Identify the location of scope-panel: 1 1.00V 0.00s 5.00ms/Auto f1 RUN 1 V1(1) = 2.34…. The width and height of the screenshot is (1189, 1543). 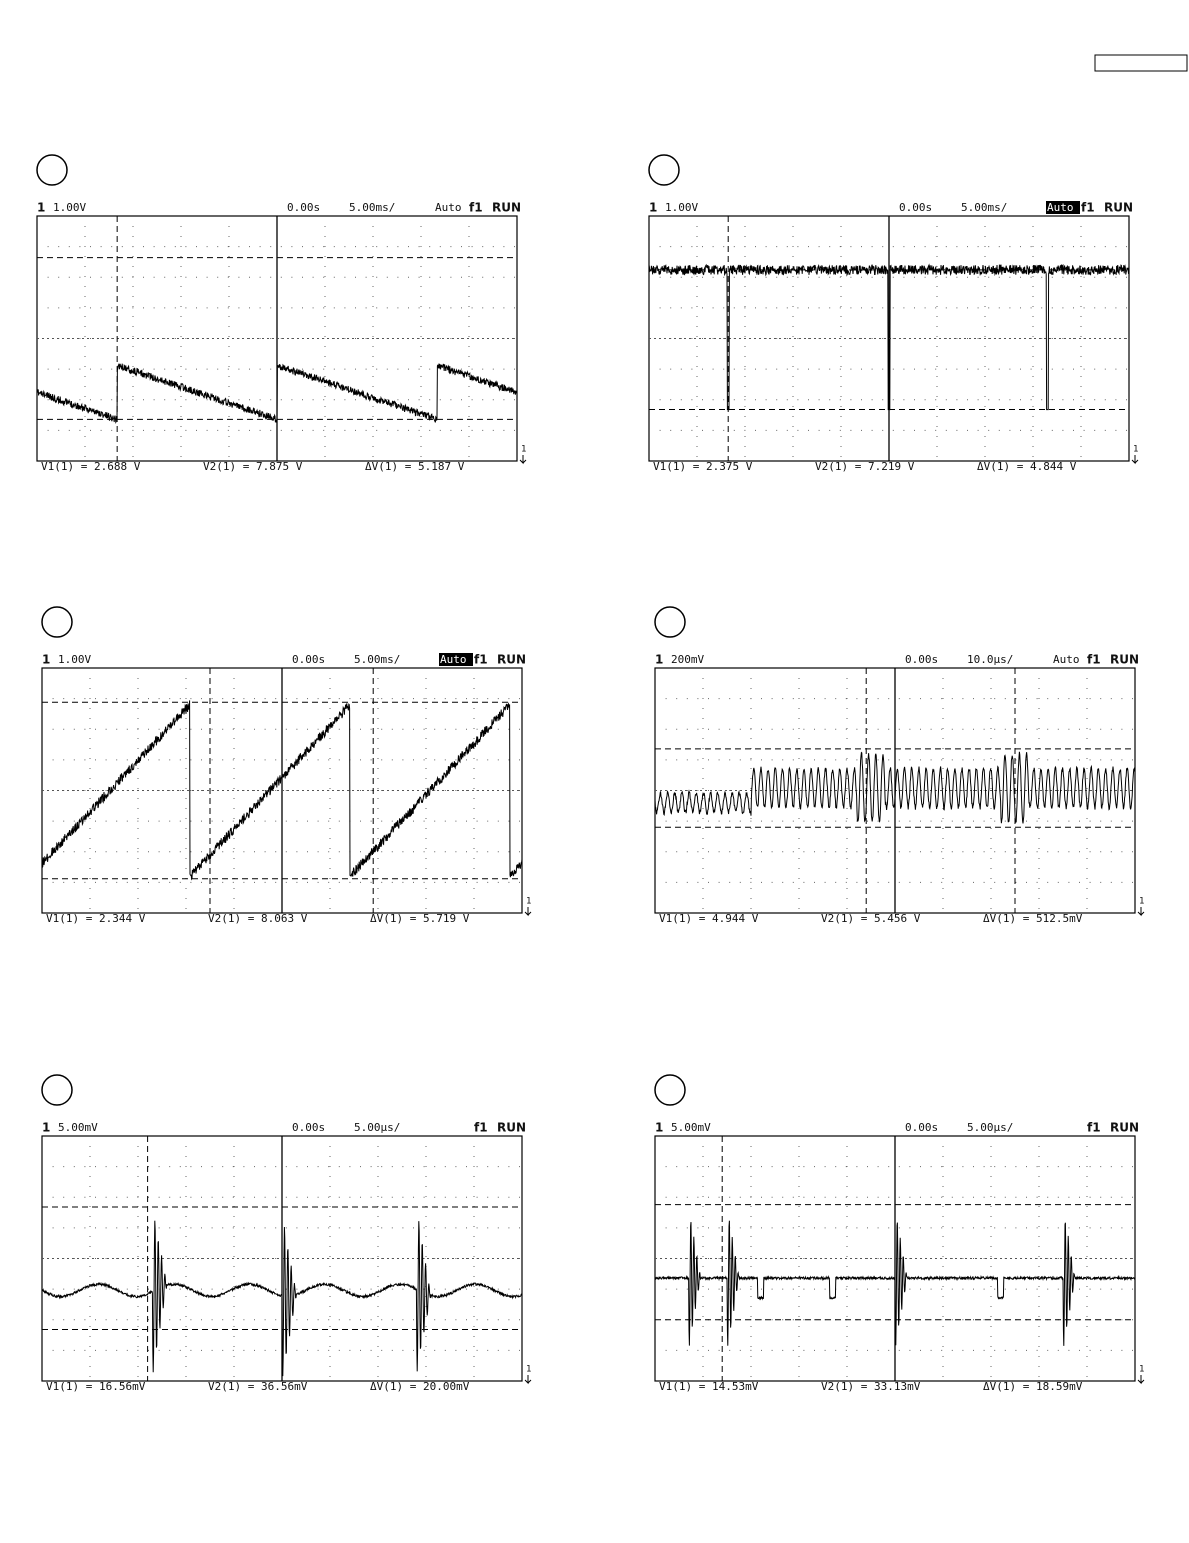
(286, 765).